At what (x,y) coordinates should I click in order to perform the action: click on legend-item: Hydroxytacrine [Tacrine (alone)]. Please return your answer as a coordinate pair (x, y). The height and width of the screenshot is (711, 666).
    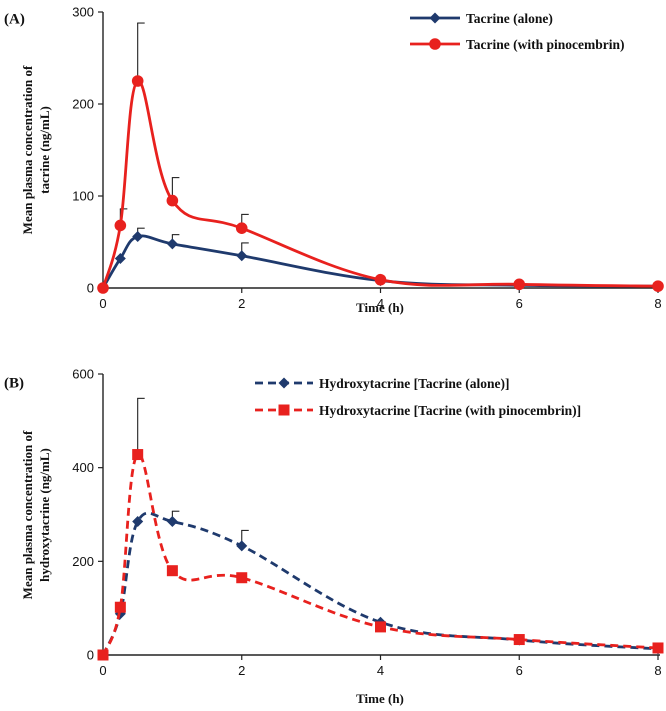
    Looking at the image, I should click on (382, 383).